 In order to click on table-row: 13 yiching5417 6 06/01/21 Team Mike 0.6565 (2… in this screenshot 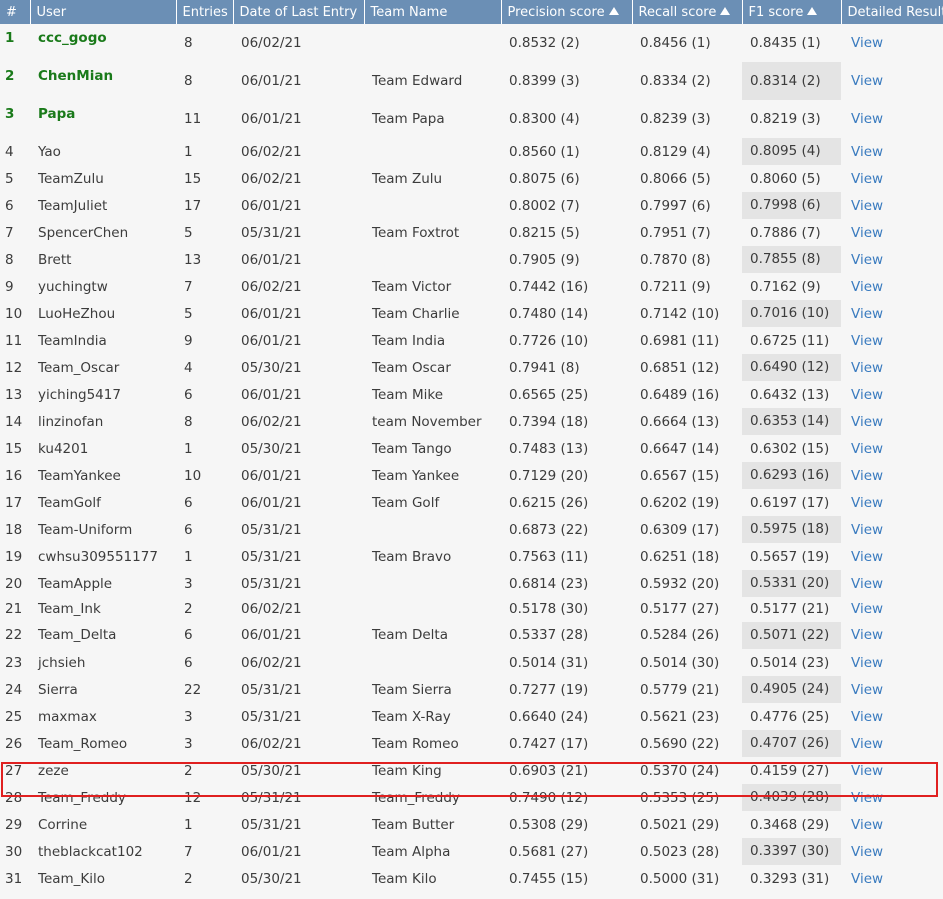, I will do `click(471, 394)`.